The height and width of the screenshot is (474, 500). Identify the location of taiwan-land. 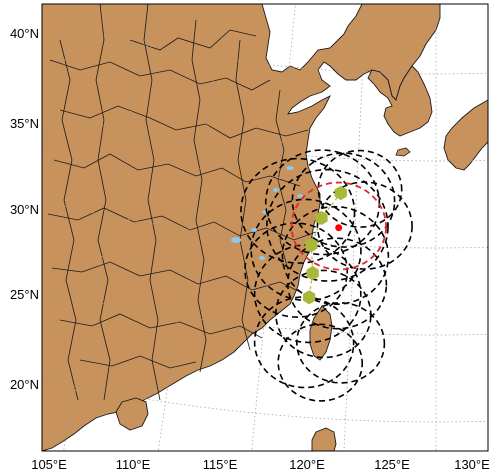
(321, 333).